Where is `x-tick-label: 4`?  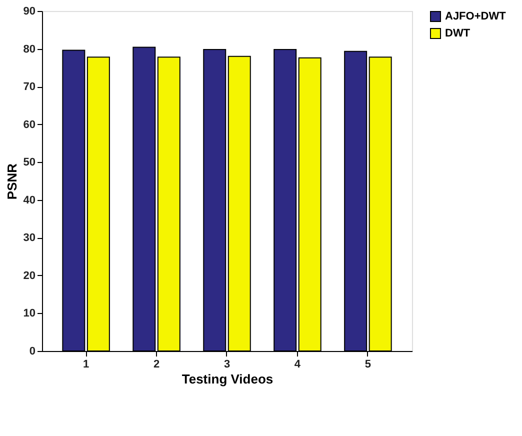 x-tick-label: 4 is located at coordinates (298, 364).